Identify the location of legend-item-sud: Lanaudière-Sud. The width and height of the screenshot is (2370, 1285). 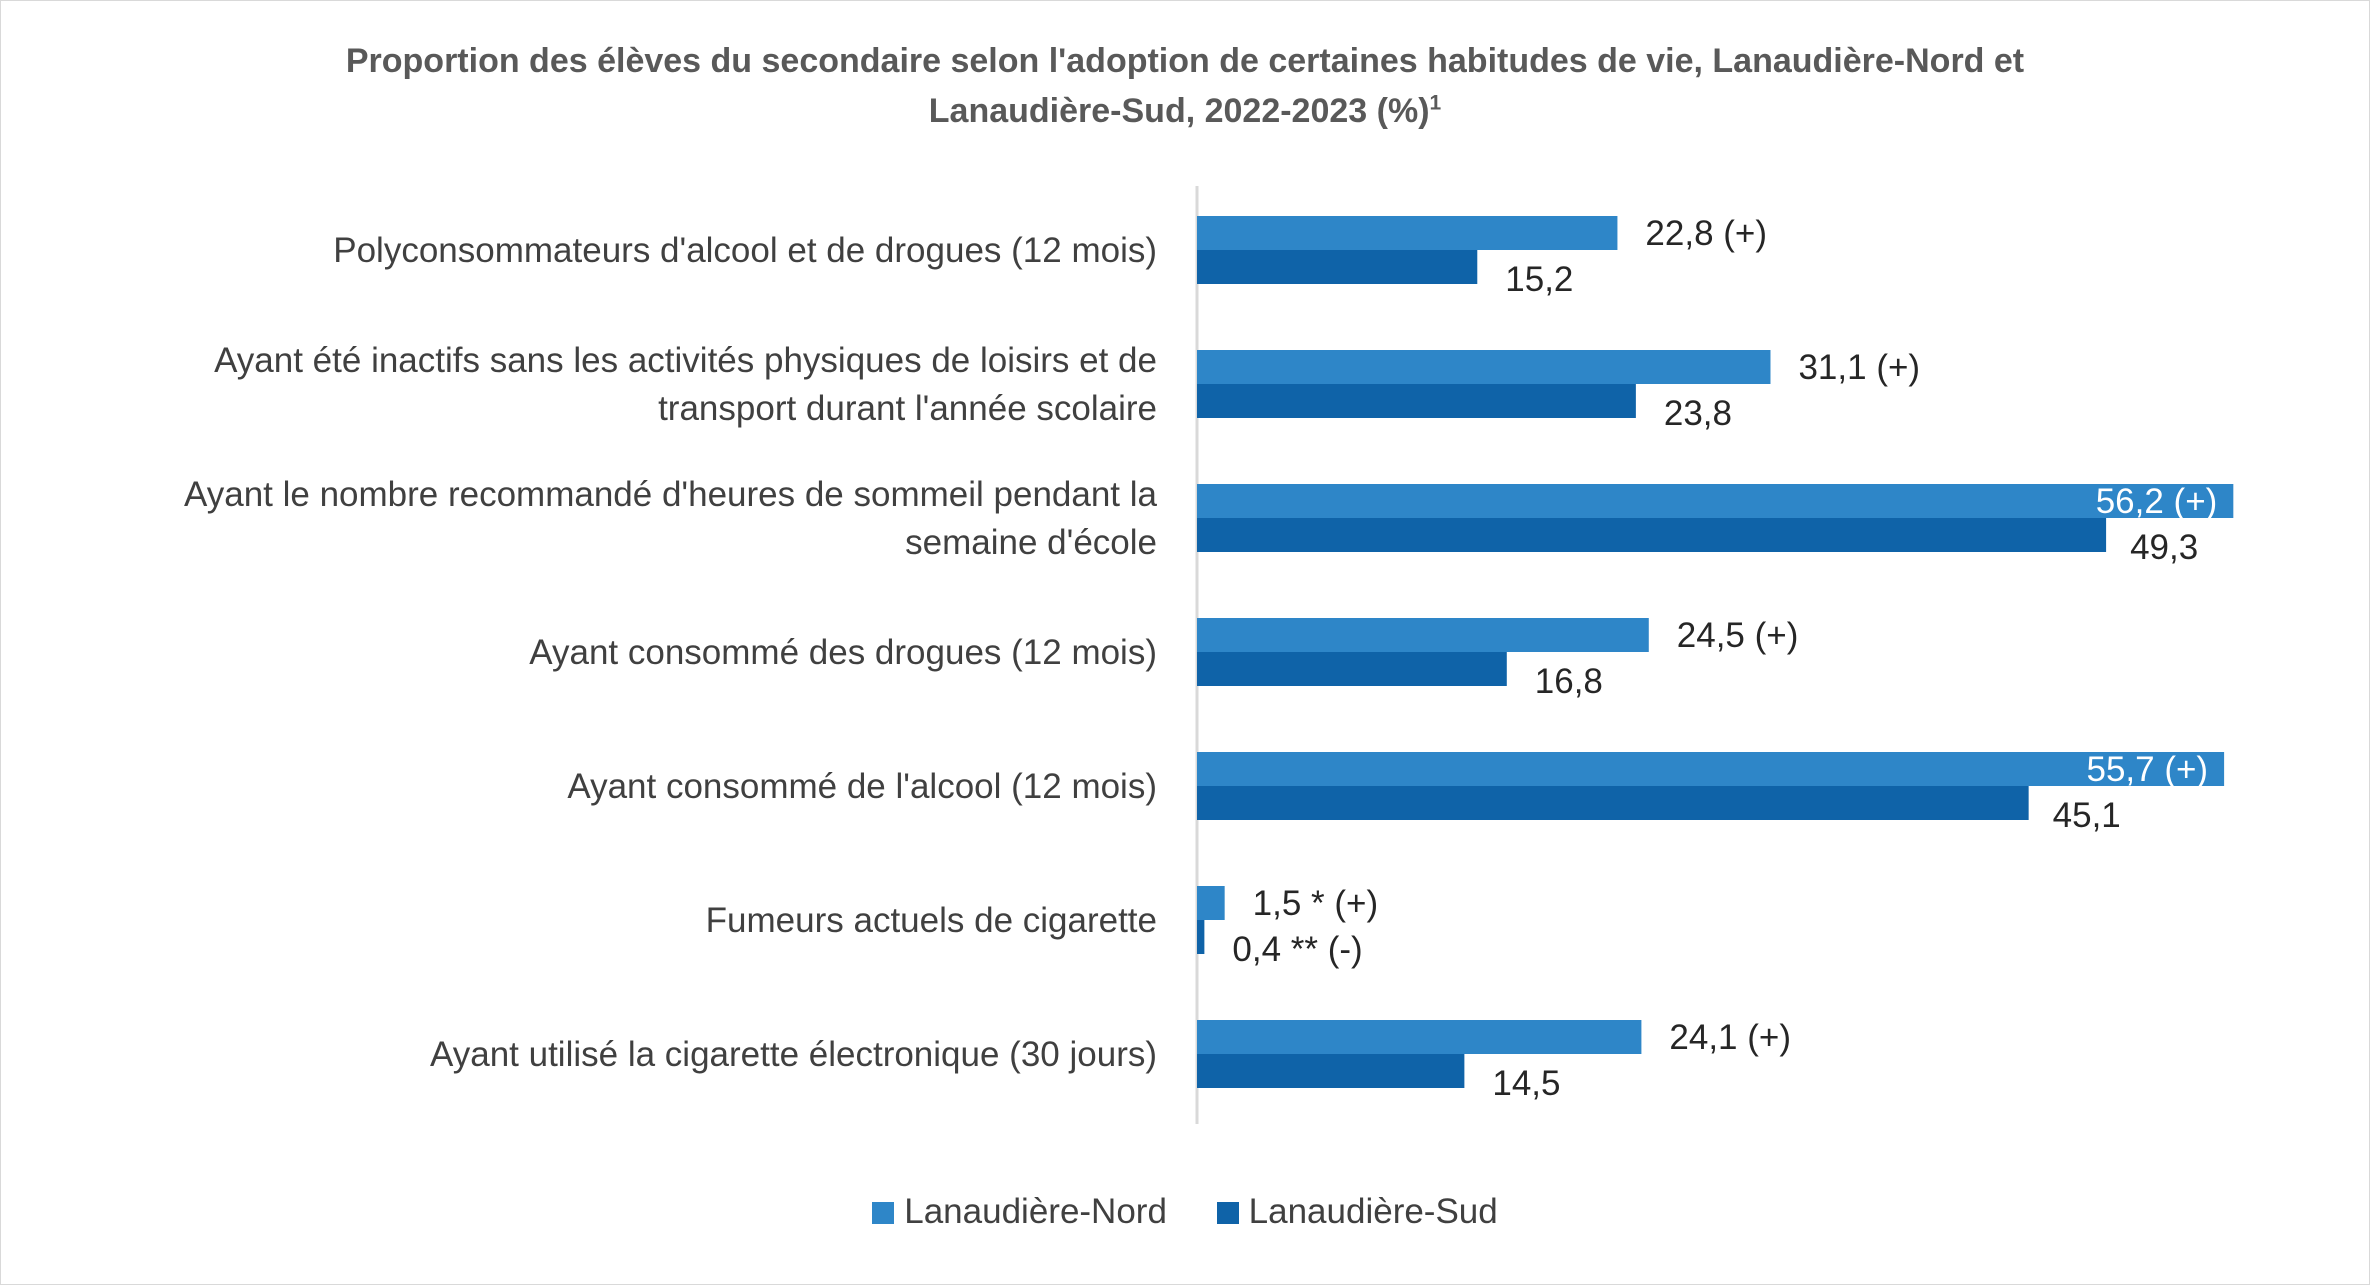
(1357, 1212).